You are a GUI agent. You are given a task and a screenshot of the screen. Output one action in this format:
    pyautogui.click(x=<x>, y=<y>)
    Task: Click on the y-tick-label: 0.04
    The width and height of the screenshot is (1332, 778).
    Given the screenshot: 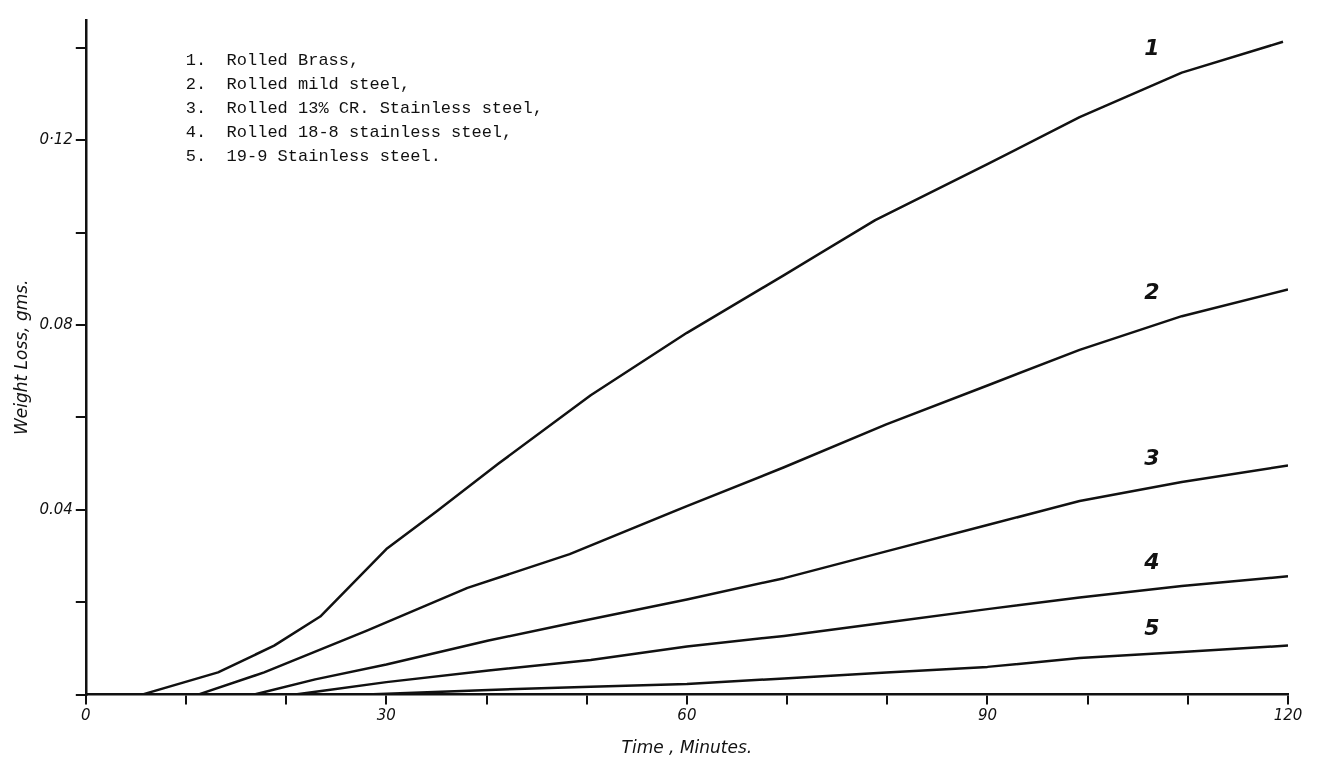 What is the action you would take?
    pyautogui.click(x=56, y=508)
    